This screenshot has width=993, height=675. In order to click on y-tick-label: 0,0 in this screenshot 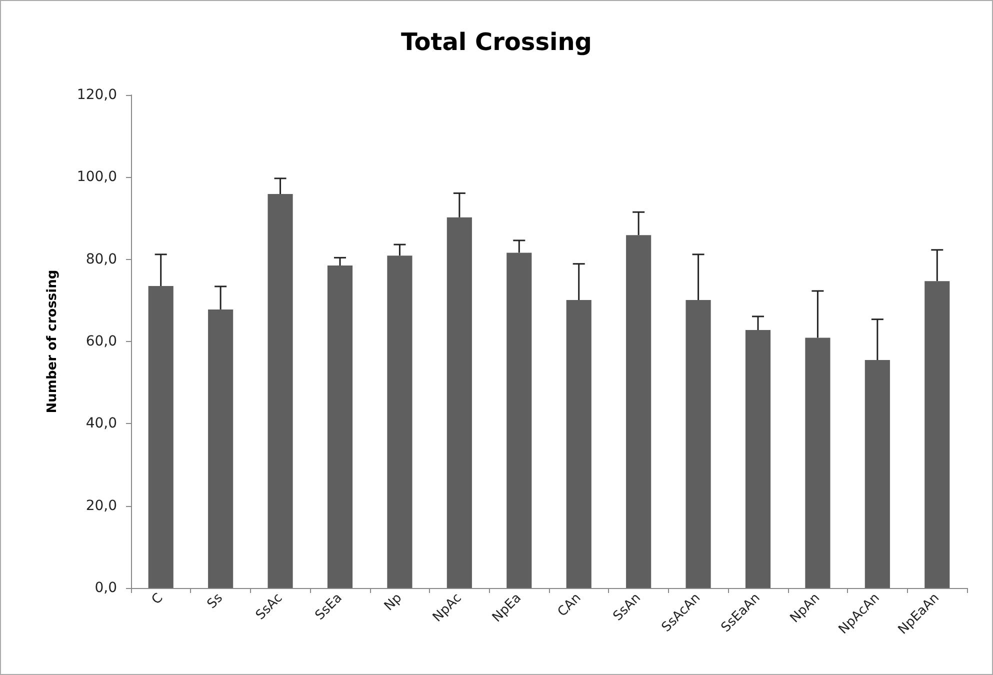, I will do `click(105, 588)`.